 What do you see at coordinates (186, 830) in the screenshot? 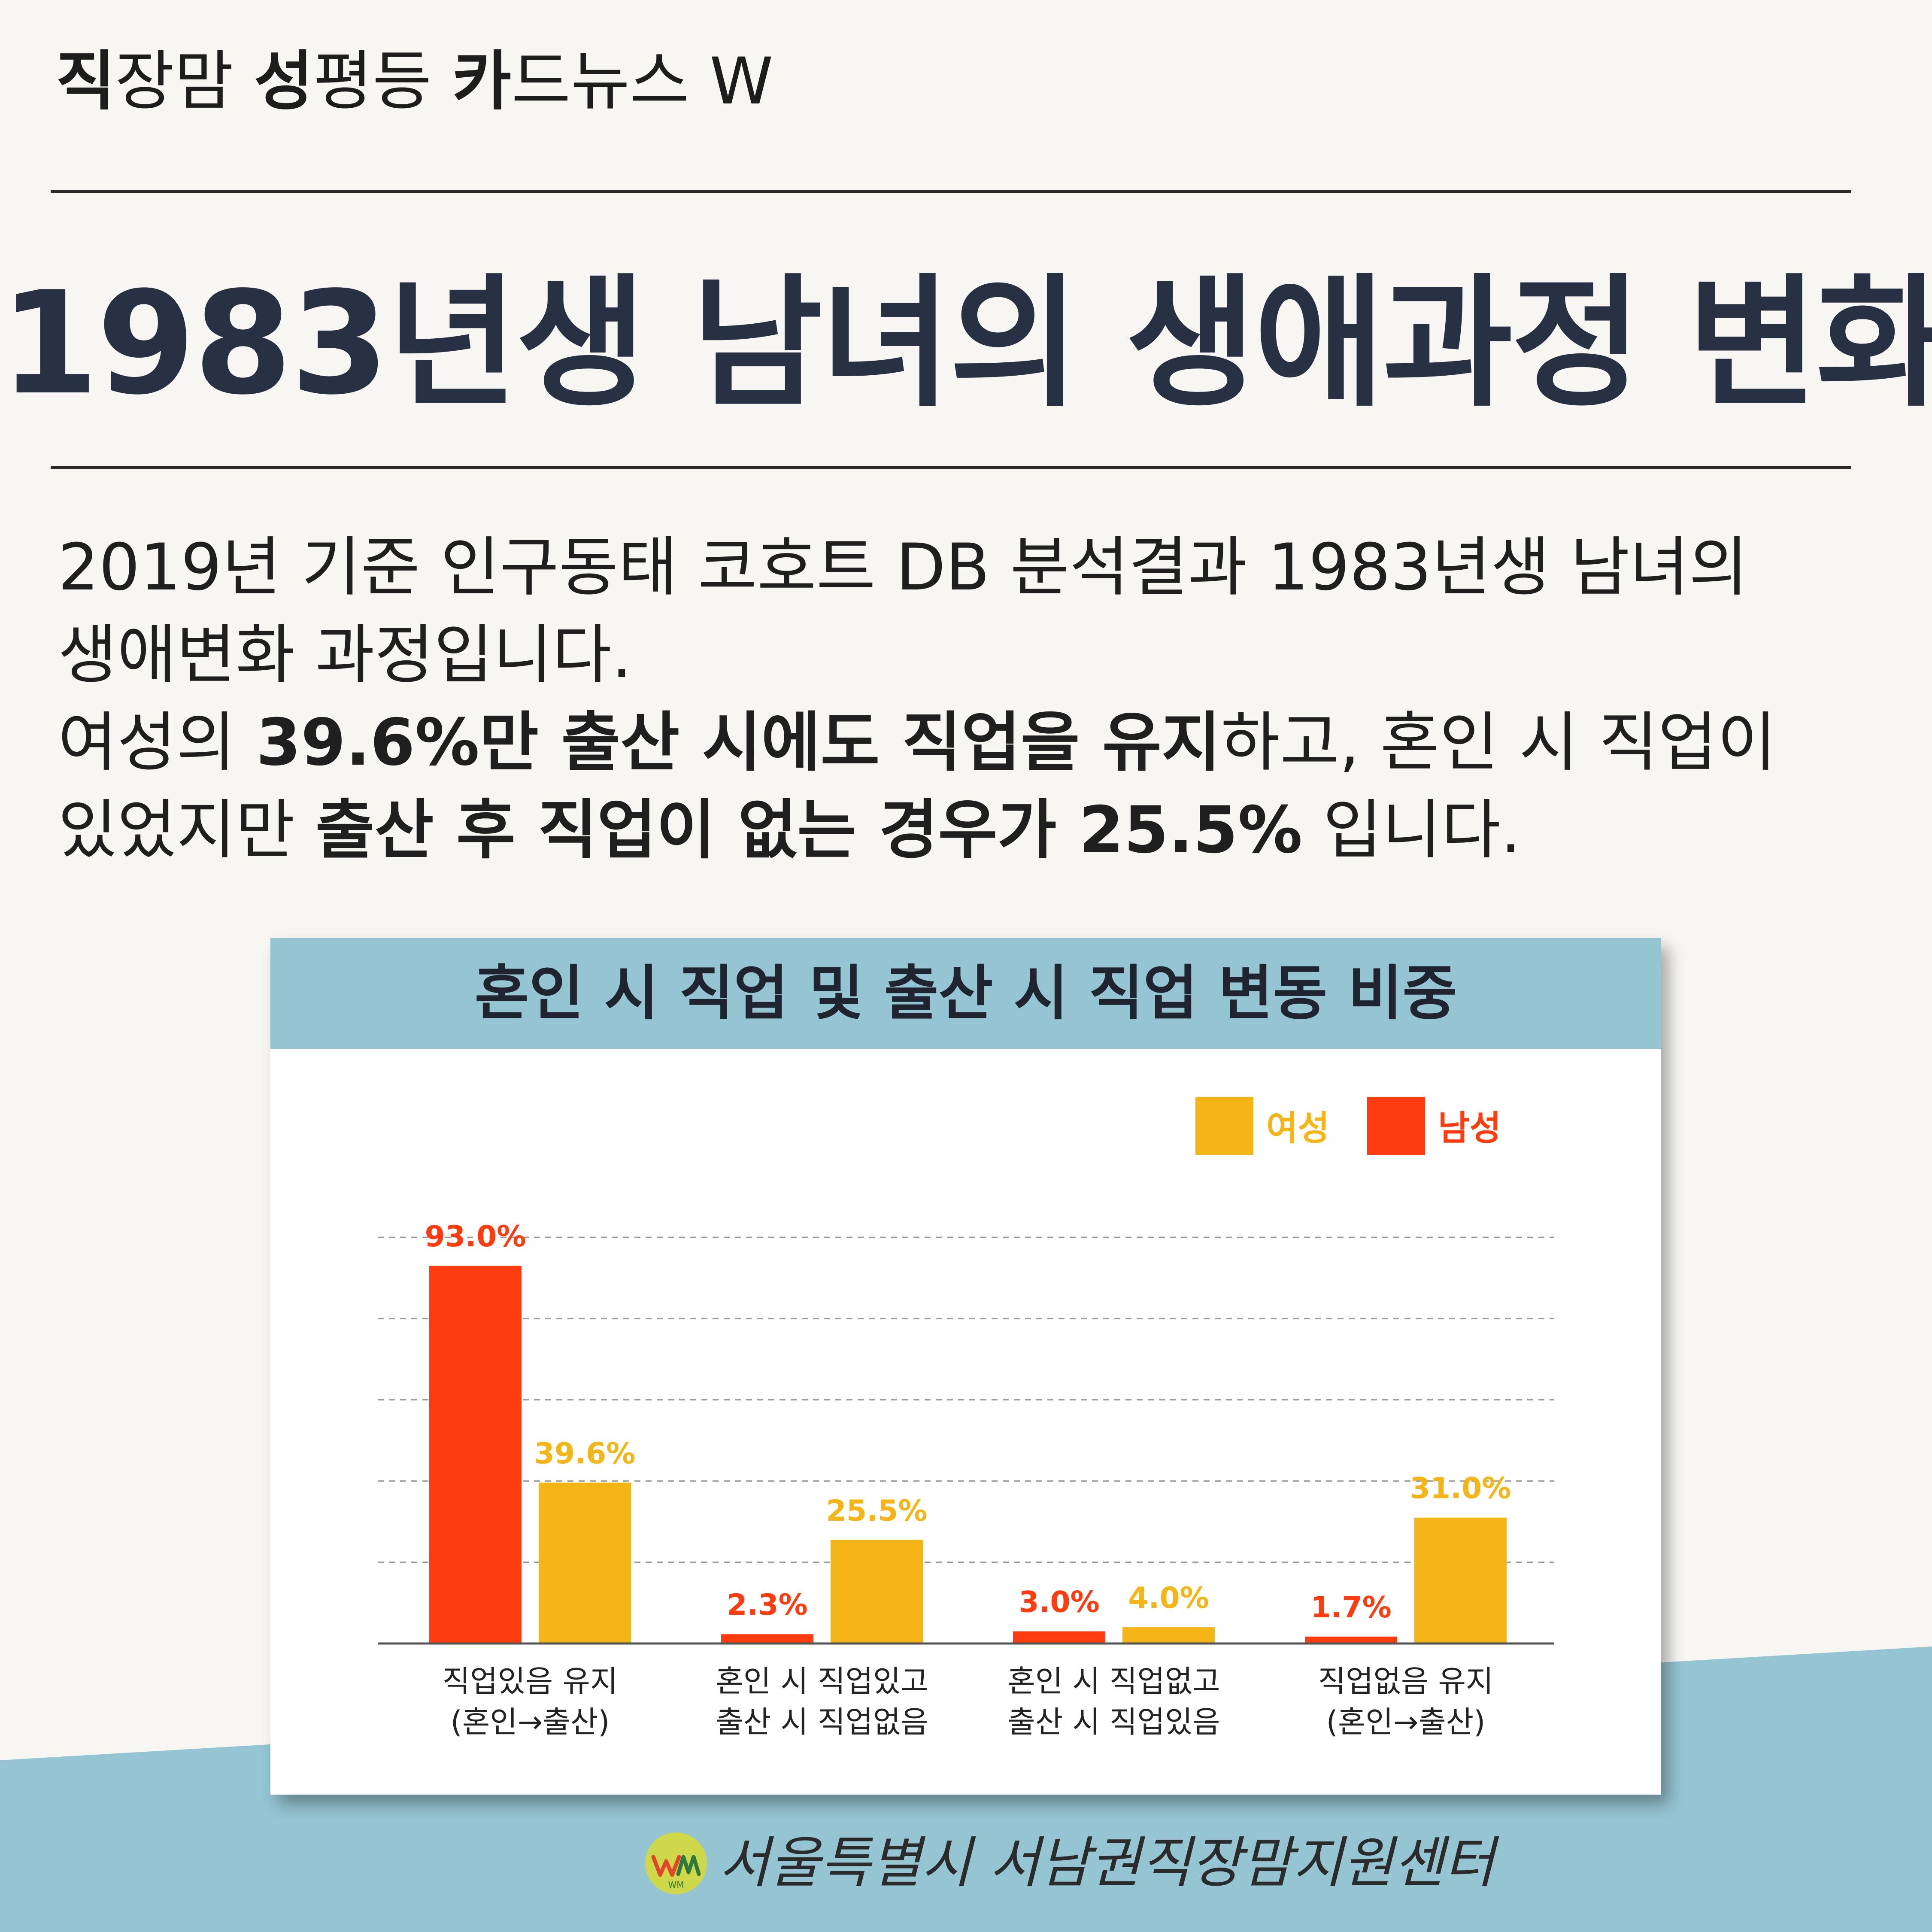
I see `intro-text: 있었지만` at bounding box center [186, 830].